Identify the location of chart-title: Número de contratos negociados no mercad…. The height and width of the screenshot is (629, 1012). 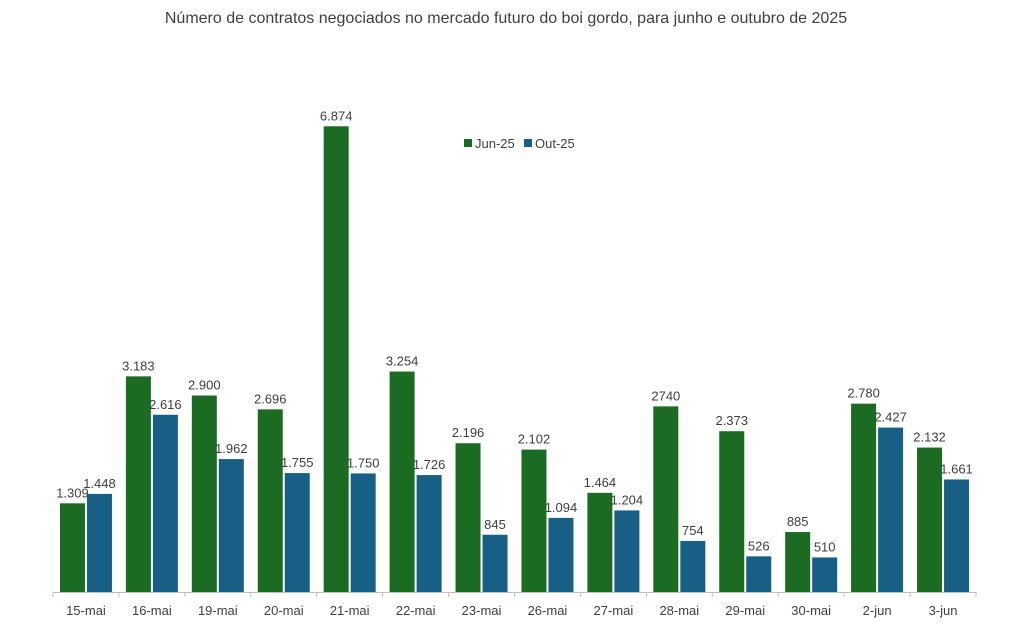
(506, 18).